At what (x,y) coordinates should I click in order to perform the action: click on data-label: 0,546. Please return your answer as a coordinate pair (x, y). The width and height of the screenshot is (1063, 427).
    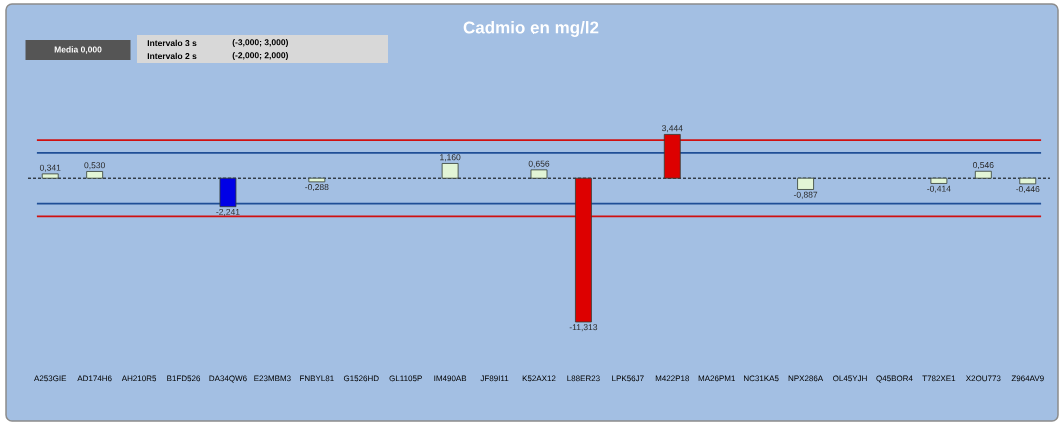
    Looking at the image, I should click on (983, 166).